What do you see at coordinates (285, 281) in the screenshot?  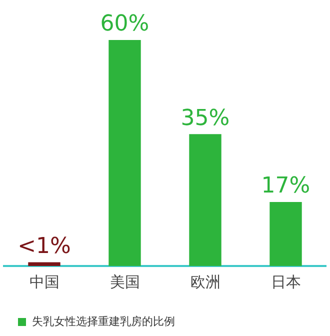 I see `x-tick-label: 日本` at bounding box center [285, 281].